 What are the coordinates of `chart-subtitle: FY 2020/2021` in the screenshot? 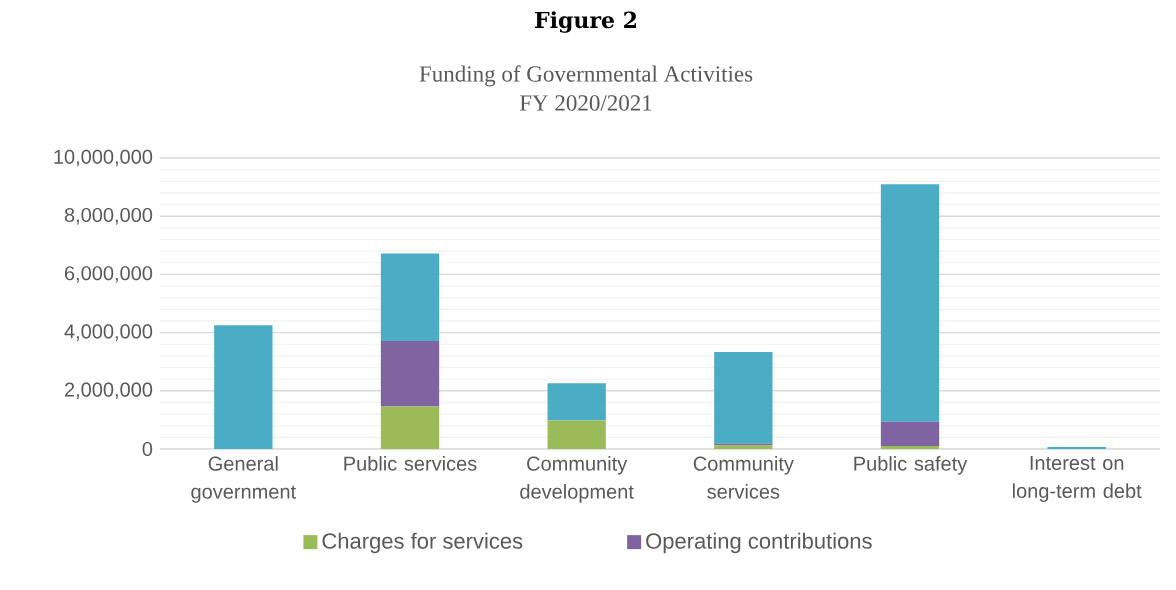 It's located at (585, 103).